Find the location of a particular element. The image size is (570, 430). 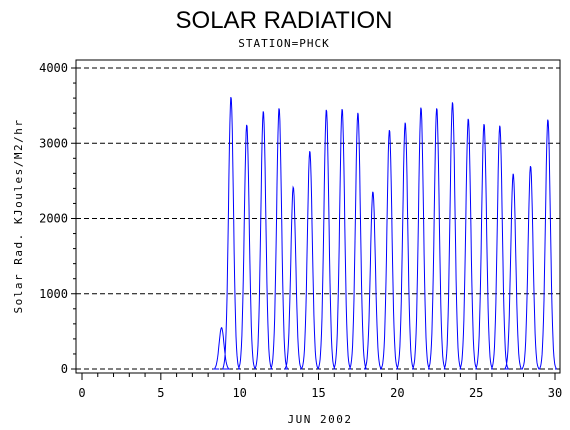

y-tick-label: 3000 is located at coordinates (53, 143).